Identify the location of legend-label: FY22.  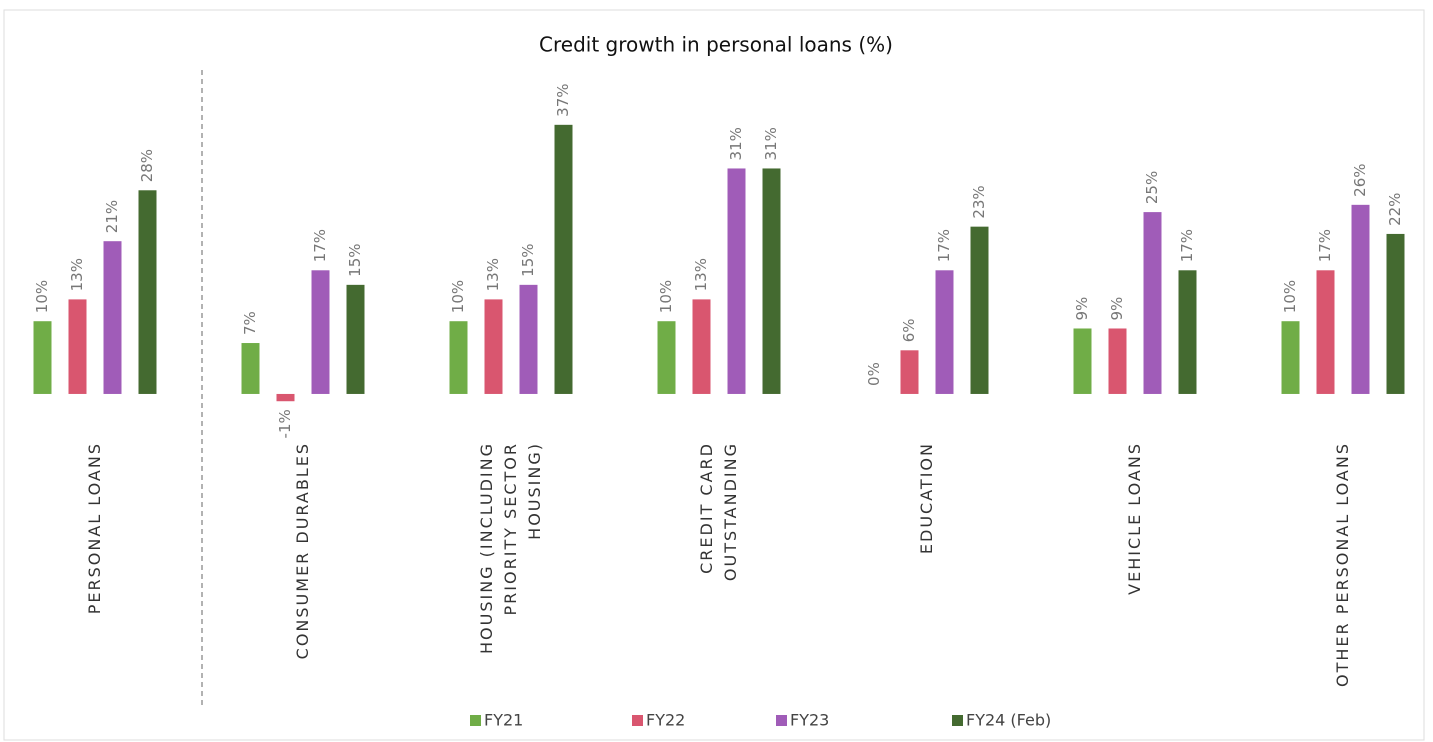
(665, 720).